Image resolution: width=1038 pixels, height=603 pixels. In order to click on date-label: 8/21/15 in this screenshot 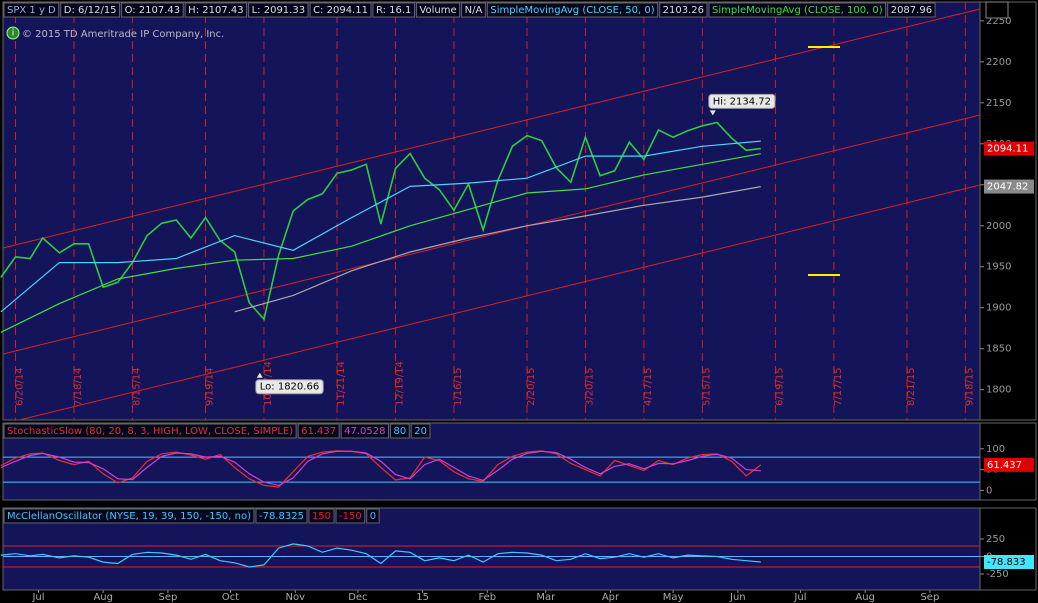, I will do `click(911, 386)`.